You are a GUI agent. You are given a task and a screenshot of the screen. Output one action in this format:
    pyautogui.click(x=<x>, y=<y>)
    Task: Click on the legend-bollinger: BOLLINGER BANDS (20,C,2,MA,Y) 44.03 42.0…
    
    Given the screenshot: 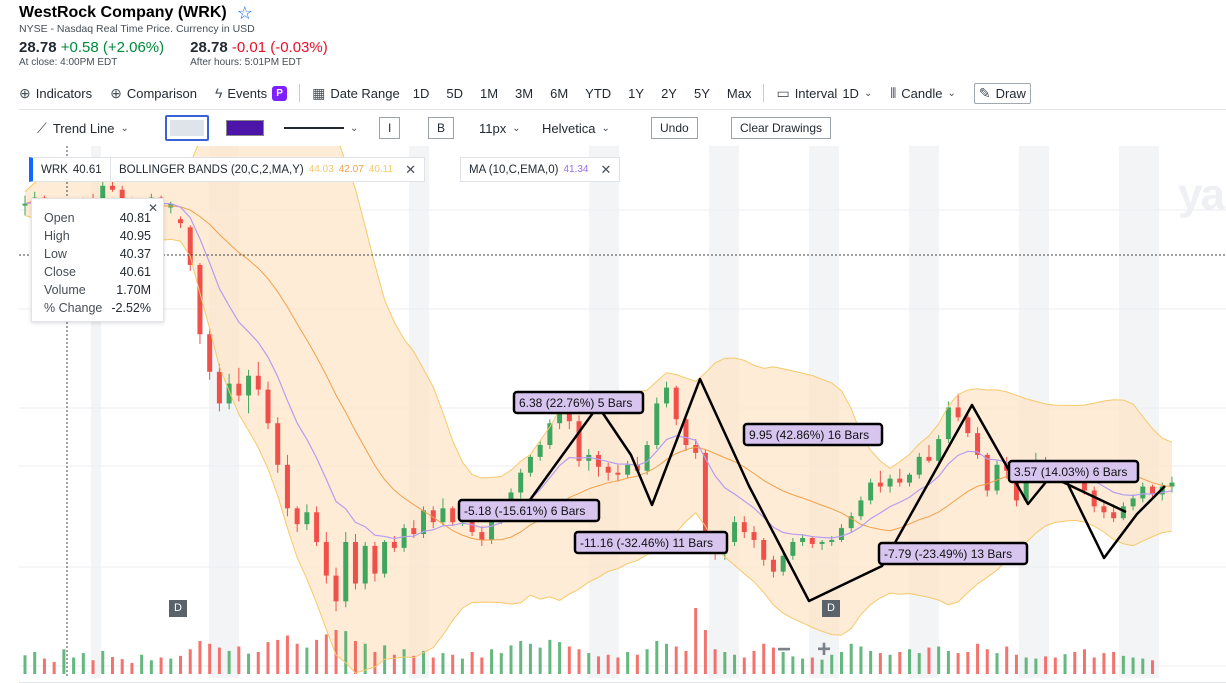 What is the action you would take?
    pyautogui.click(x=267, y=169)
    